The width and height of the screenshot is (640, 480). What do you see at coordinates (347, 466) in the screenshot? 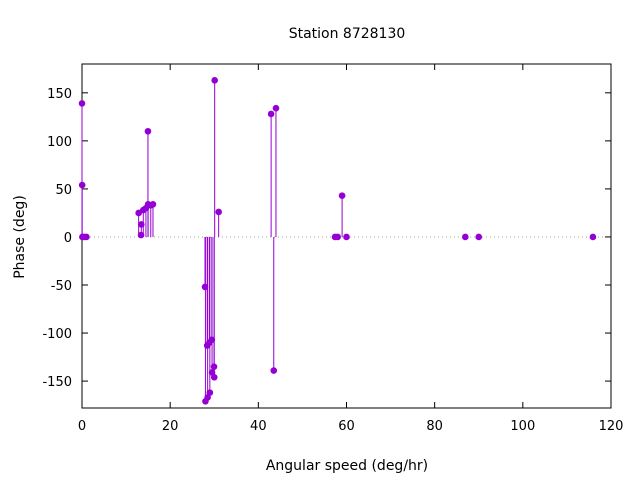
I see `x-axis-label: Angular speed (deg/hr)` at bounding box center [347, 466].